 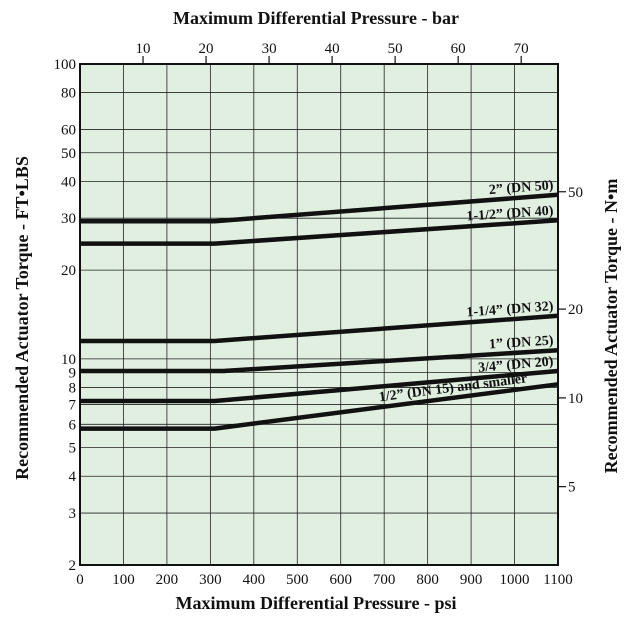 I want to click on x-tick-label: 200, so click(x=167, y=580).